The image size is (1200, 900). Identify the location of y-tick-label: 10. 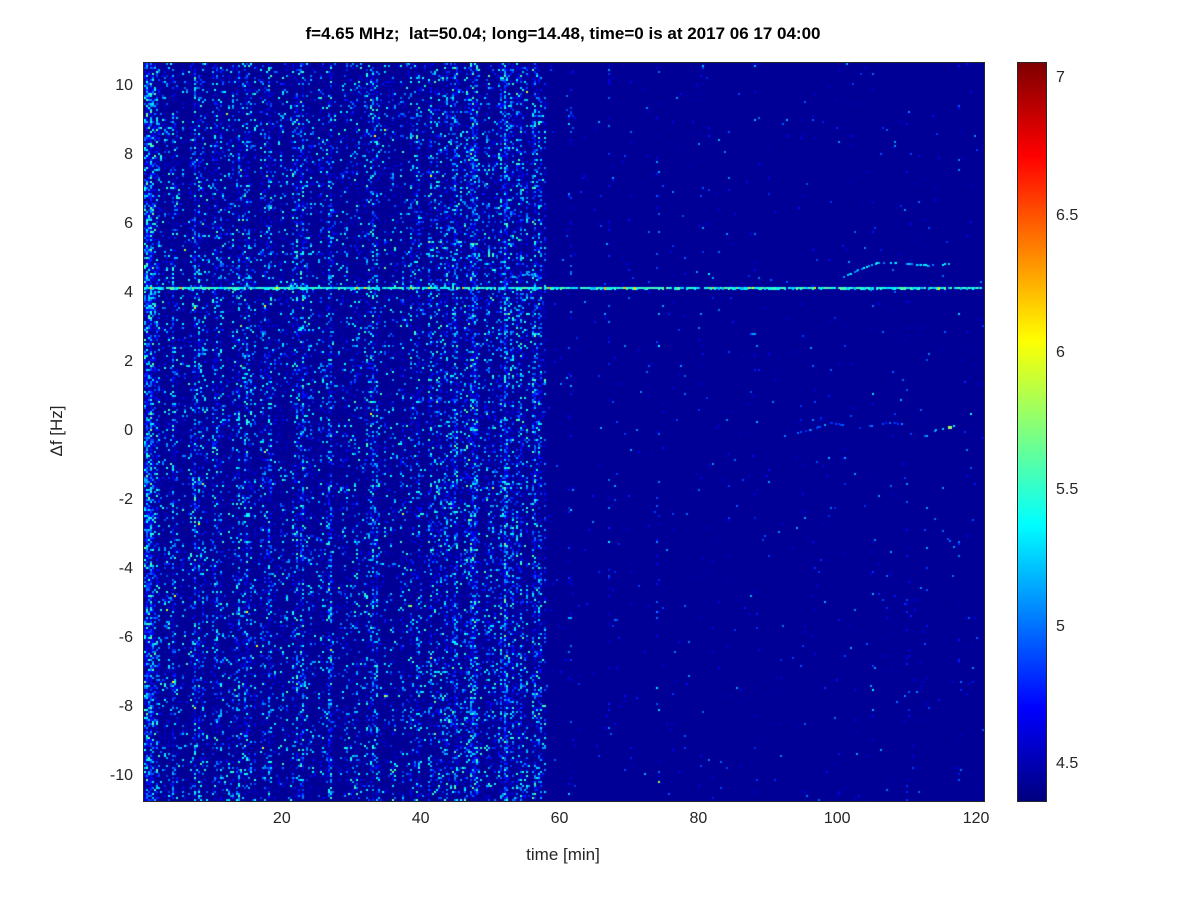
(124, 86).